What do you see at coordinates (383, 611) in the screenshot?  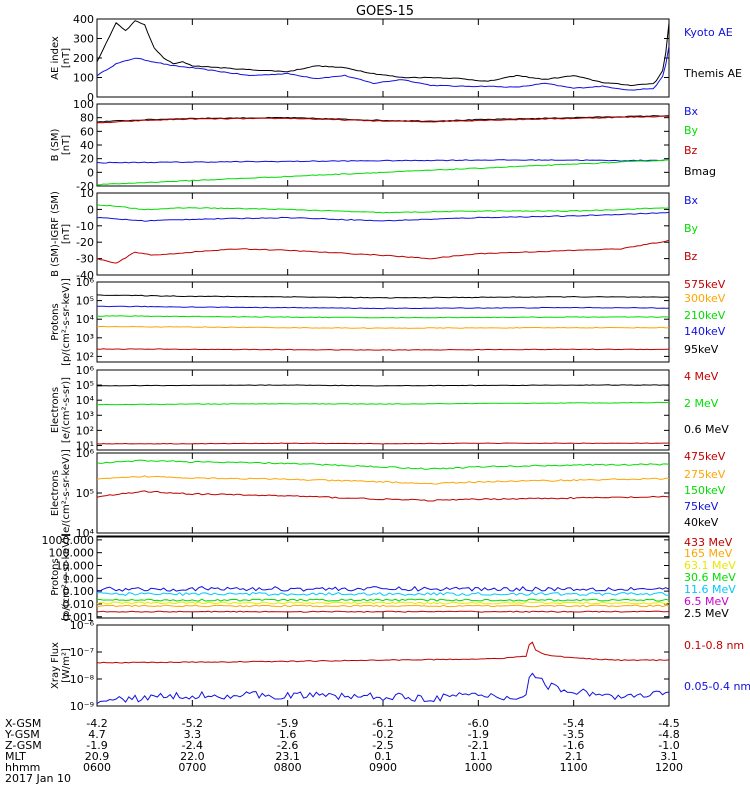 I see `series-line-protons2-433-MeV` at bounding box center [383, 611].